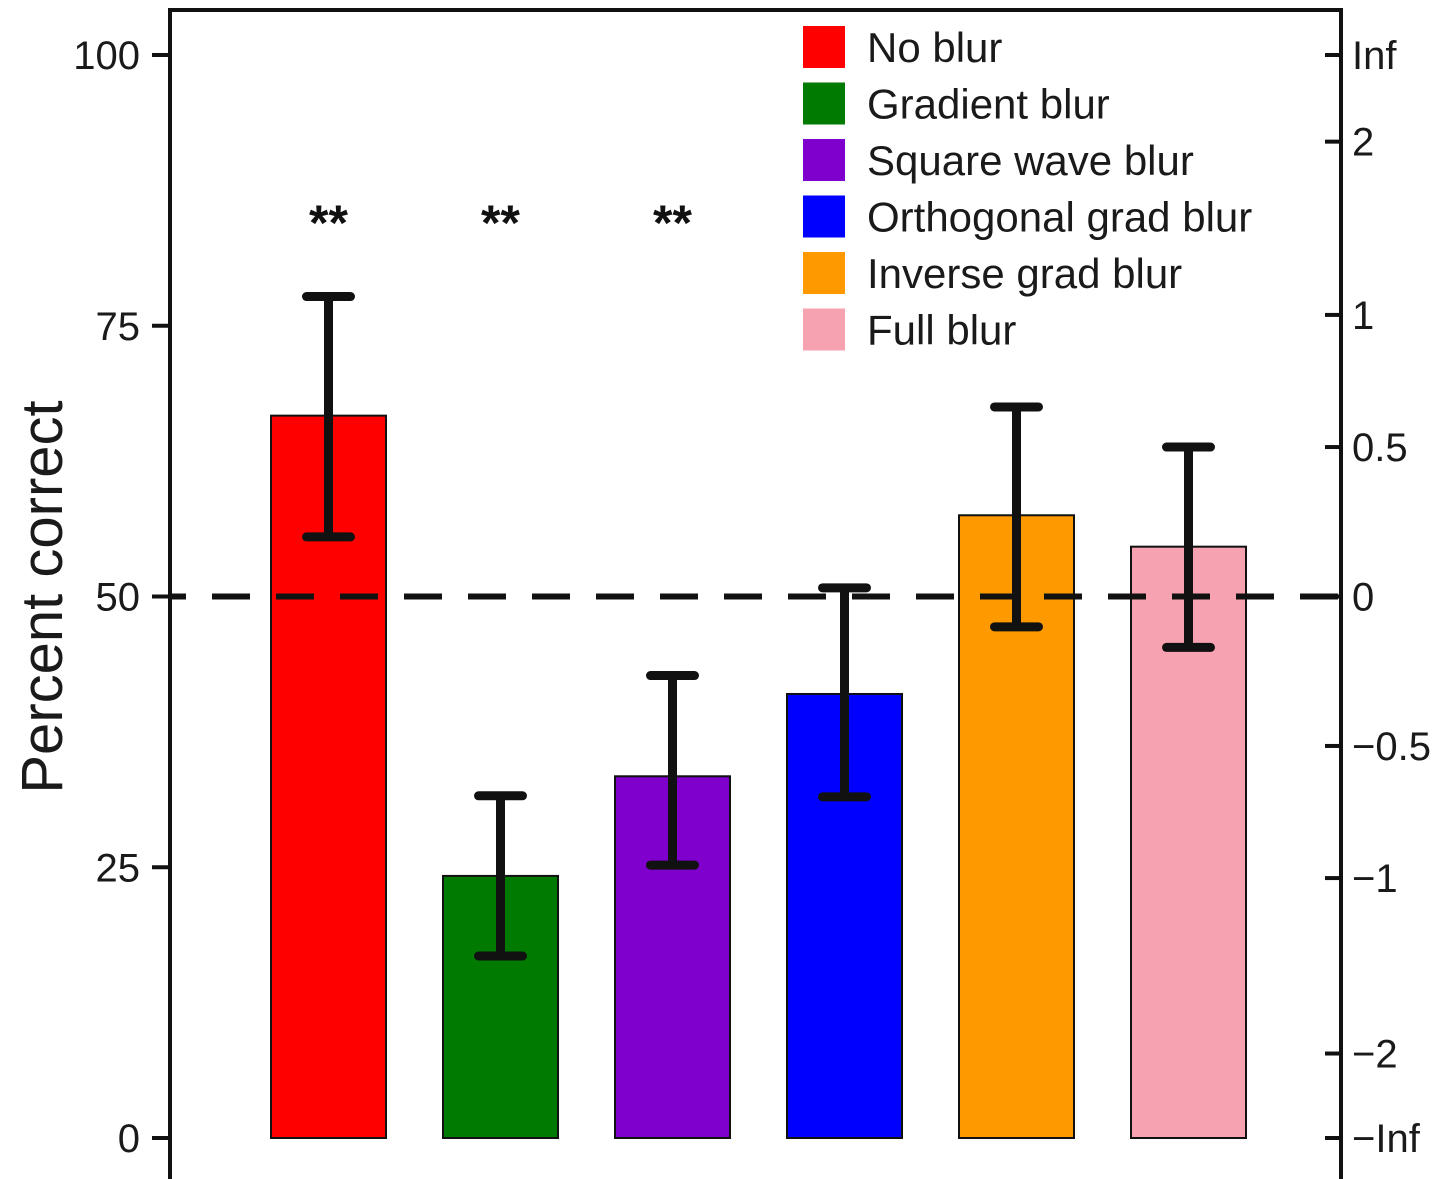  I want to click on y-tick-label-25: 25, so click(118, 868).